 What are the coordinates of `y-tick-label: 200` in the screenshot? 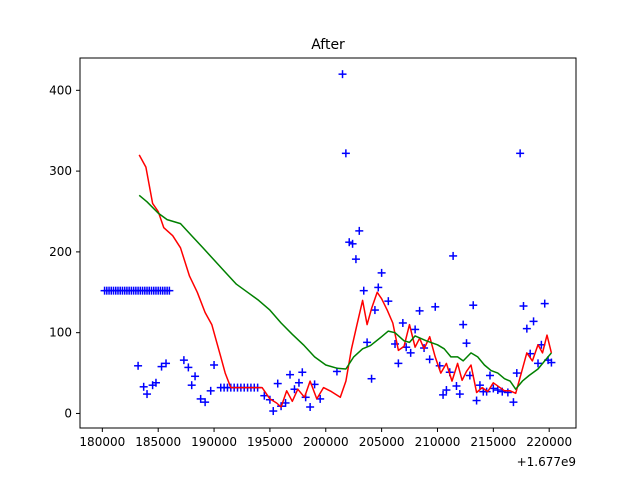 It's located at (60, 252).